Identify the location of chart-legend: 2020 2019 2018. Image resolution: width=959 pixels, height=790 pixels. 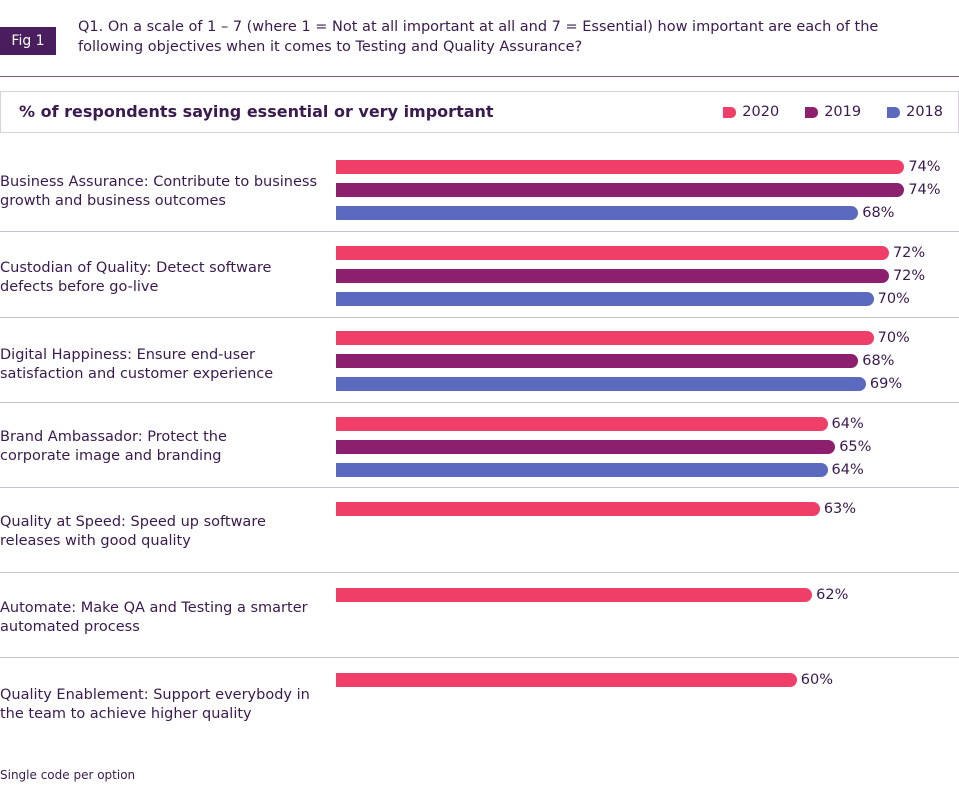
(820, 112).